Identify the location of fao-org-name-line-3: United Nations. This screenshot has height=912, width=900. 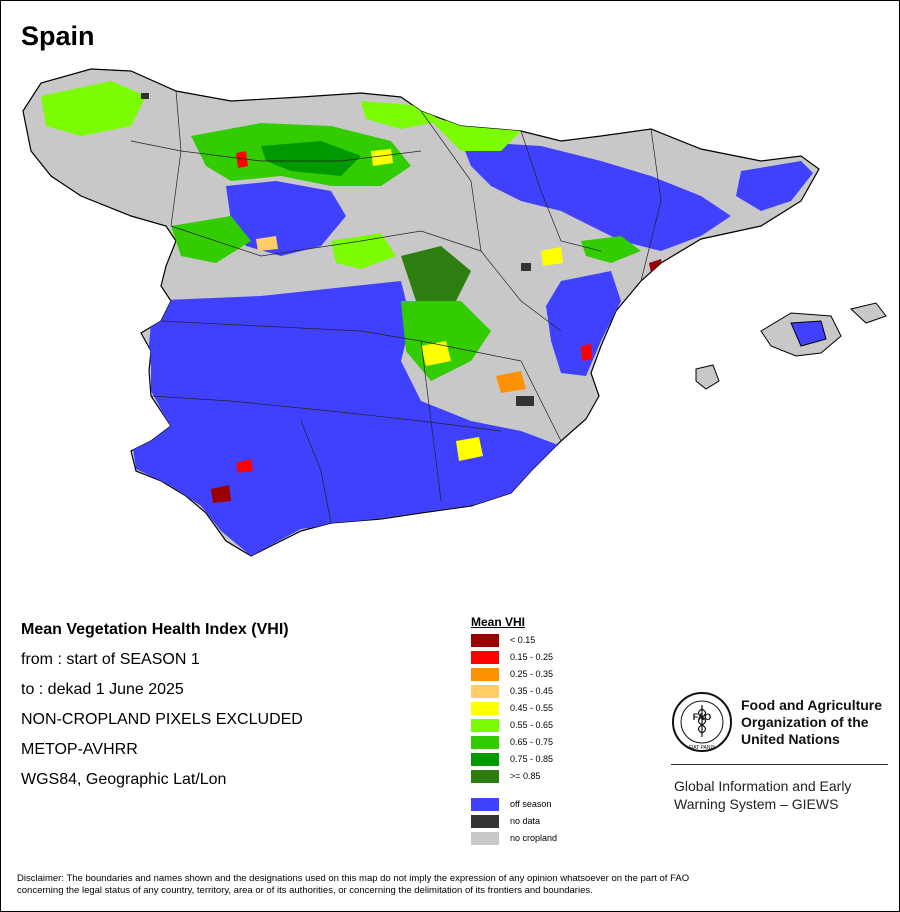
(790, 739).